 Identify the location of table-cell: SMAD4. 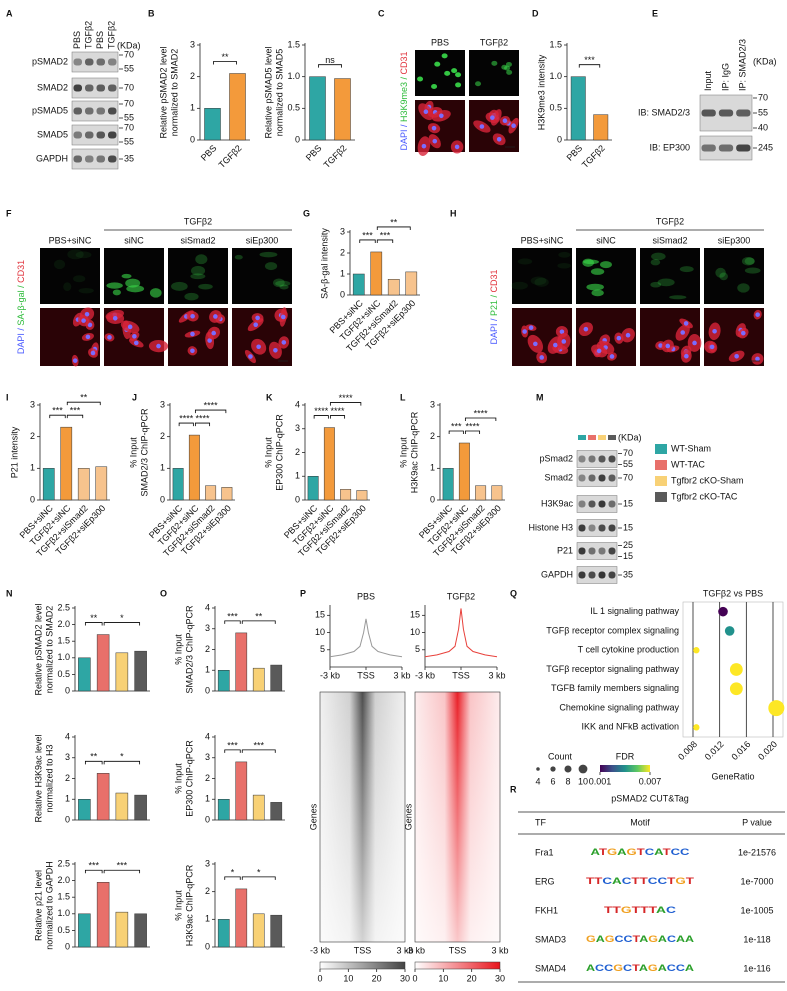
(550, 968).